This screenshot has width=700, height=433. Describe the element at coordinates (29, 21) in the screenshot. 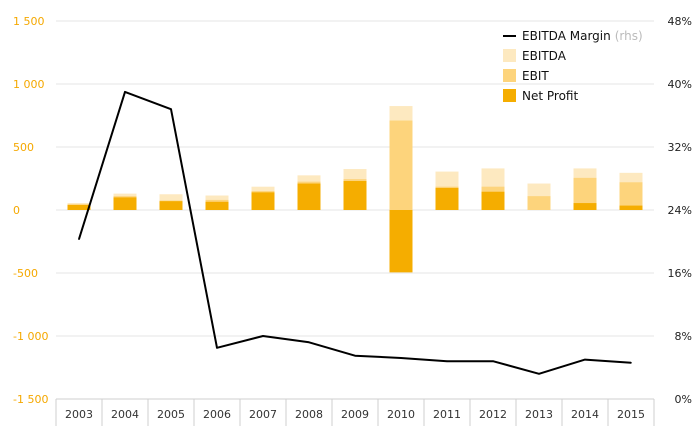

I see `y-tick-label: 1 500` at that location.